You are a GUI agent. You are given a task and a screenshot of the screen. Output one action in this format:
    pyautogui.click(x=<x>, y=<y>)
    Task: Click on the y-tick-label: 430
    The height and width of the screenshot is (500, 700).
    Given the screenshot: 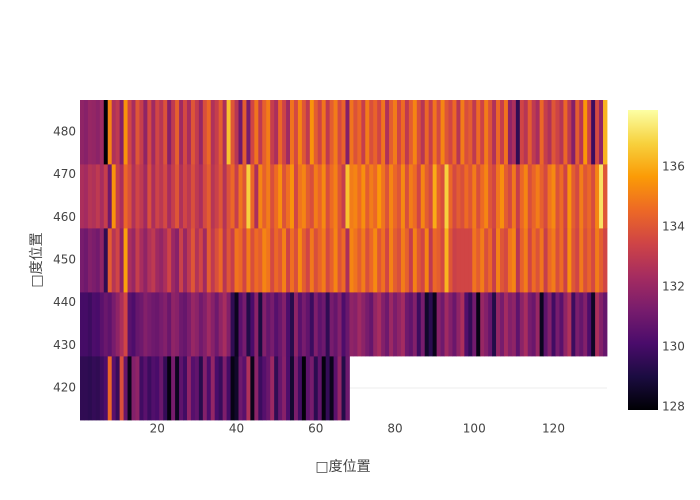 What is the action you would take?
    pyautogui.click(x=64, y=345)
    